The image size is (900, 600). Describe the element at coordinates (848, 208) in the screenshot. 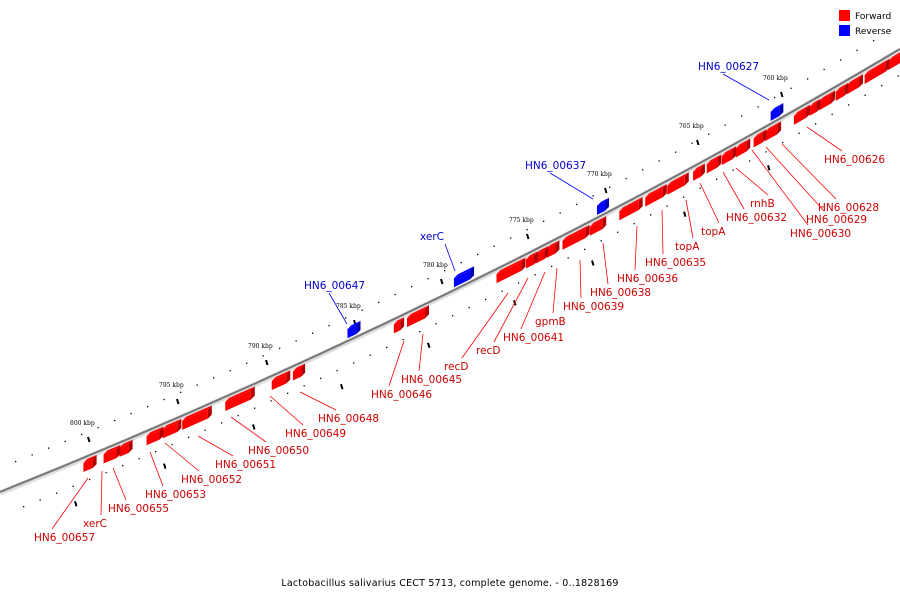

I see `forward-gene-label: HN6_00628` at that location.